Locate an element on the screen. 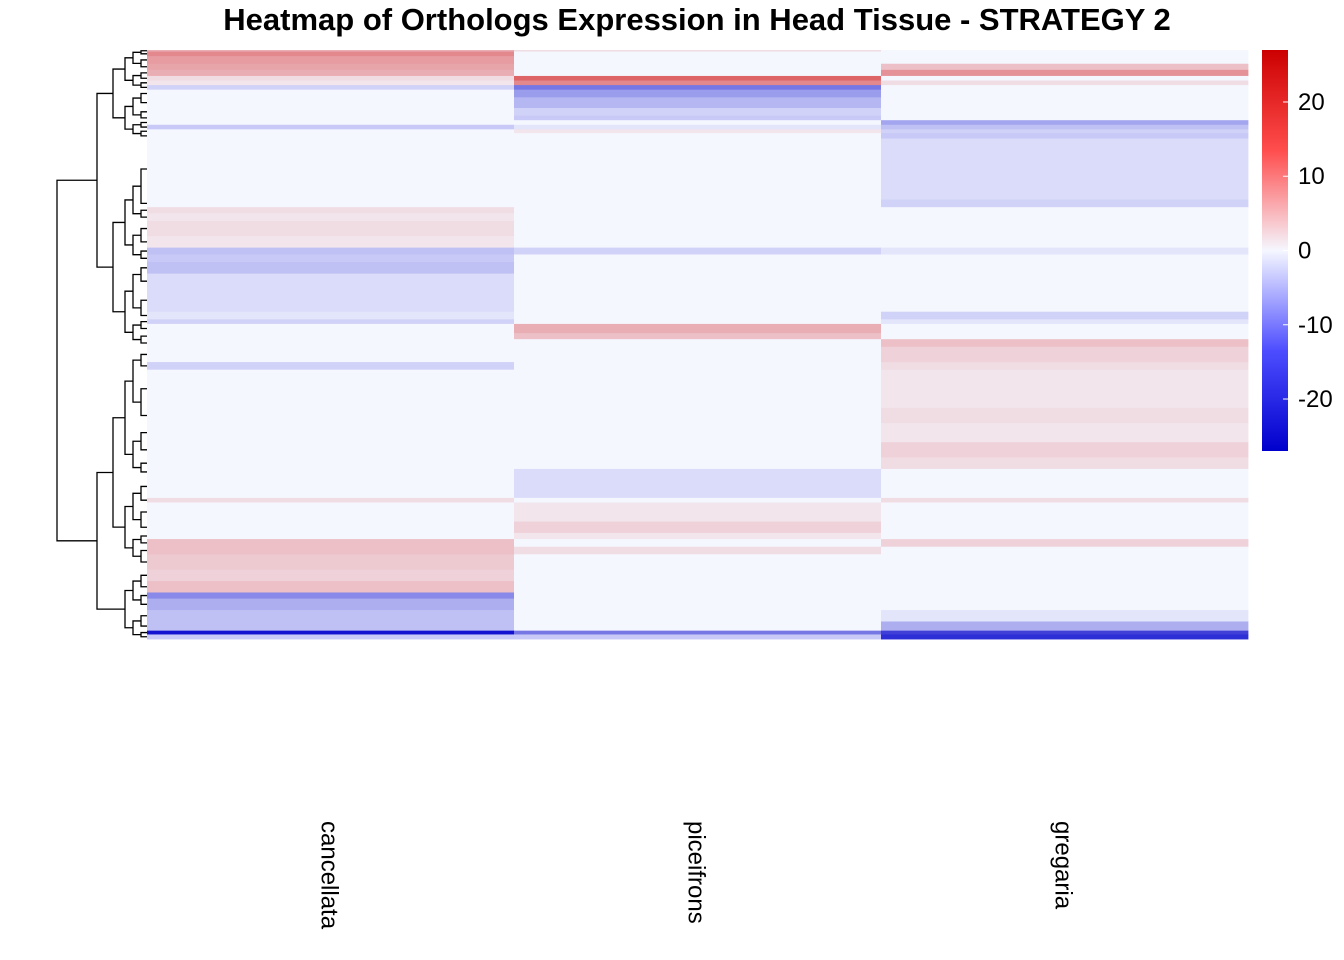 The image size is (1344, 960). column-labels: cancellata piceifrons gregaria is located at coordinates (696, 875).